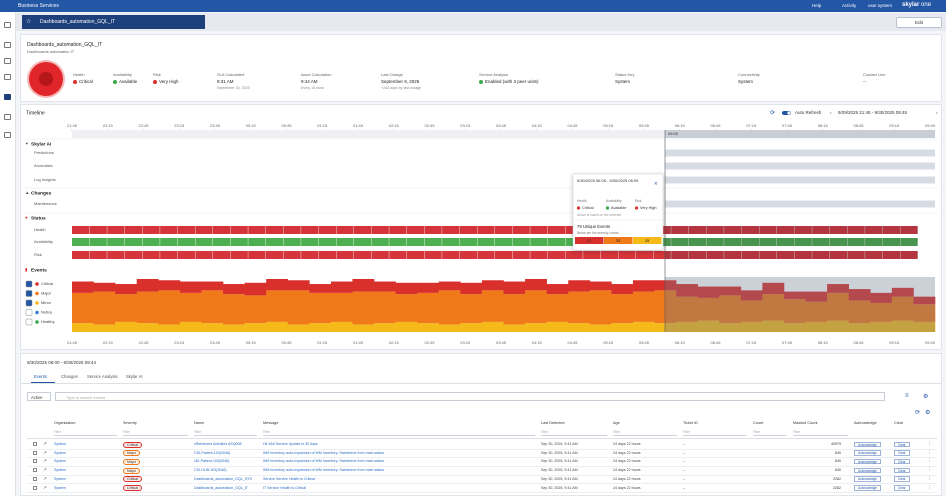 Image resolution: width=946 pixels, height=496 pixels. I want to click on edit-button: Edit, so click(919, 22).